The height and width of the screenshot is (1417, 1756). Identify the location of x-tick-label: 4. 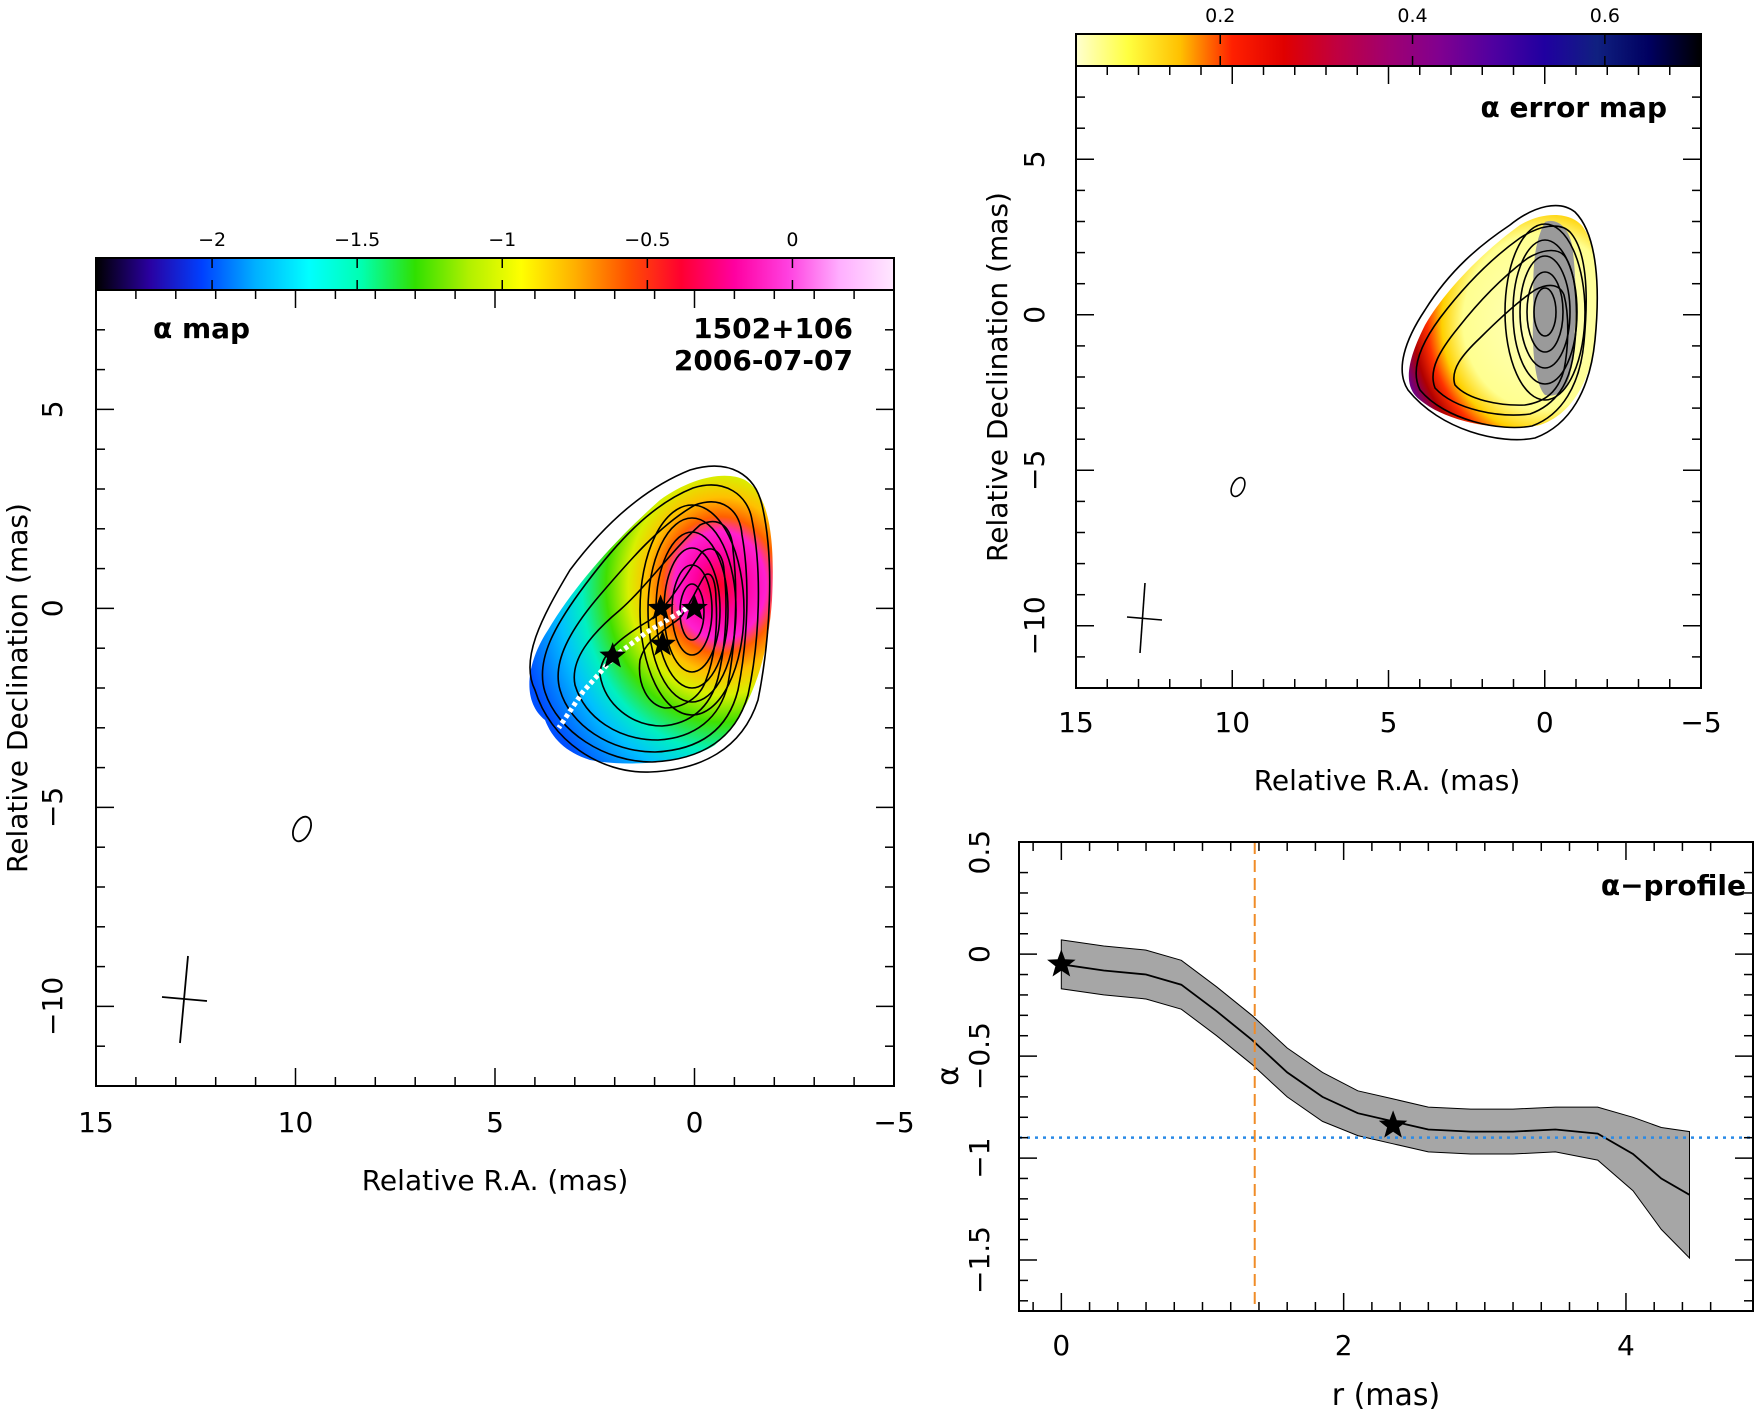
(1626, 1345).